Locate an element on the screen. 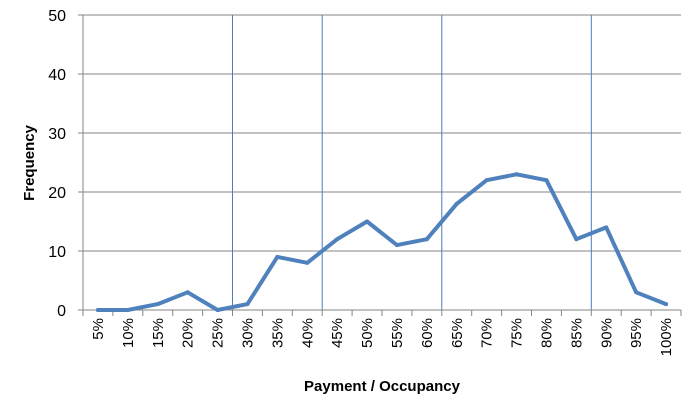 The height and width of the screenshot is (408, 693). y-axis-title: Frequency is located at coordinates (29, 162).